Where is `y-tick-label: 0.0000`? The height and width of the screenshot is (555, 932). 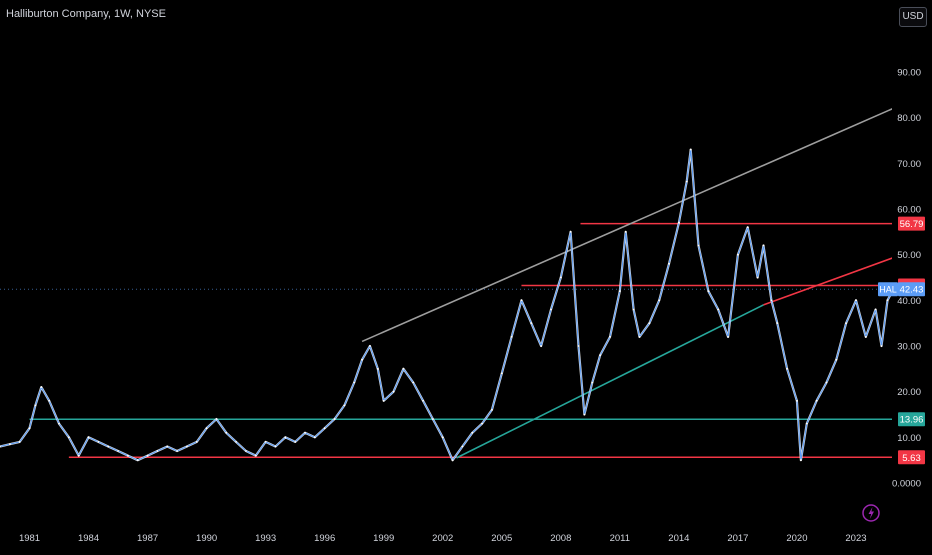 y-tick-label: 0.0000 is located at coordinates (906, 484).